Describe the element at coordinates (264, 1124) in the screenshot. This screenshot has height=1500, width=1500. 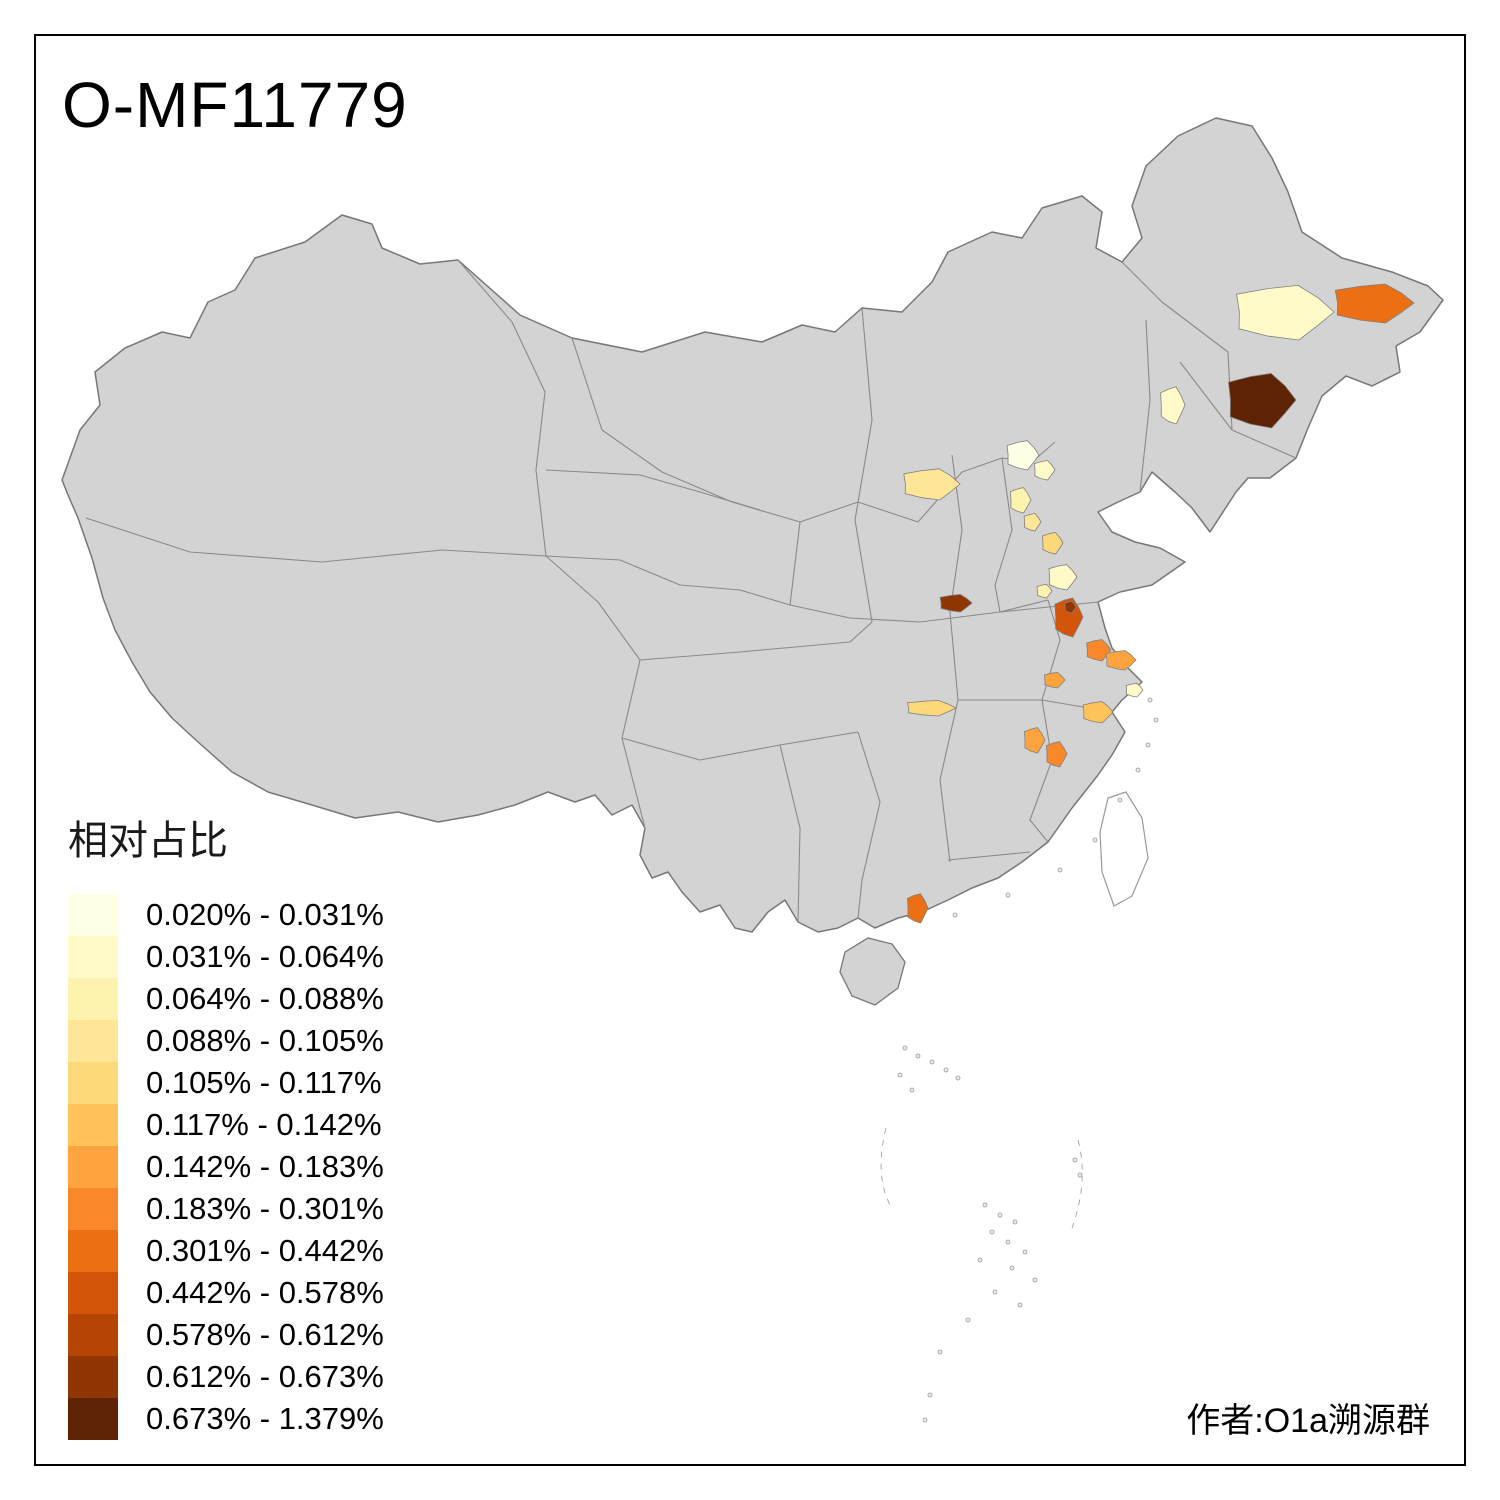
I see `legend-label: 0.117% - 0.142%` at that location.